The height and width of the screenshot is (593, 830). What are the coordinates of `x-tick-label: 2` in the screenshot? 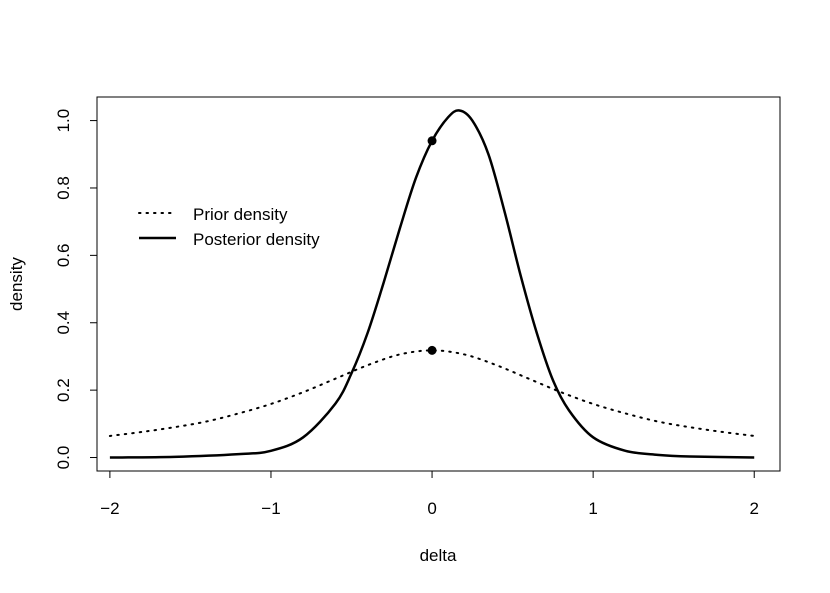 It's located at (753, 508).